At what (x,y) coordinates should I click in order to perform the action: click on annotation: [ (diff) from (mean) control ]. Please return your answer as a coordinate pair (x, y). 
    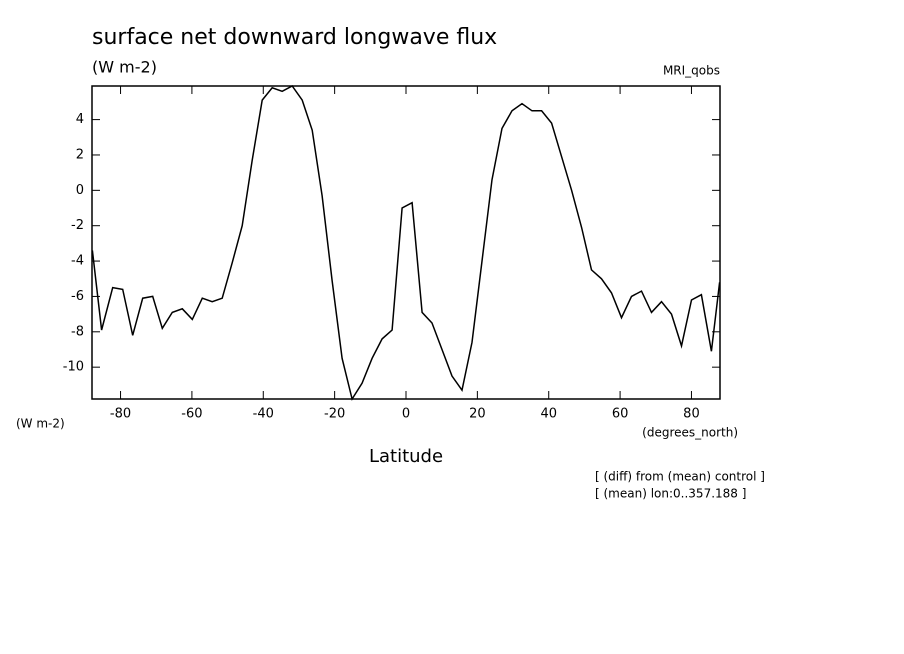
    Looking at the image, I should click on (680, 477).